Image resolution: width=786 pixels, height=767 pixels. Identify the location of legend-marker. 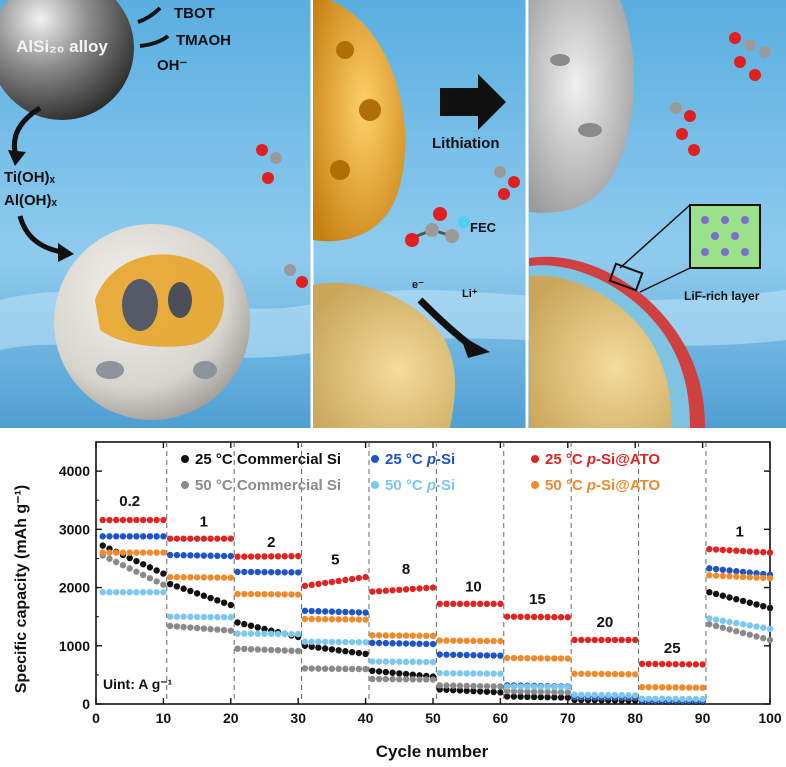
(185, 485).